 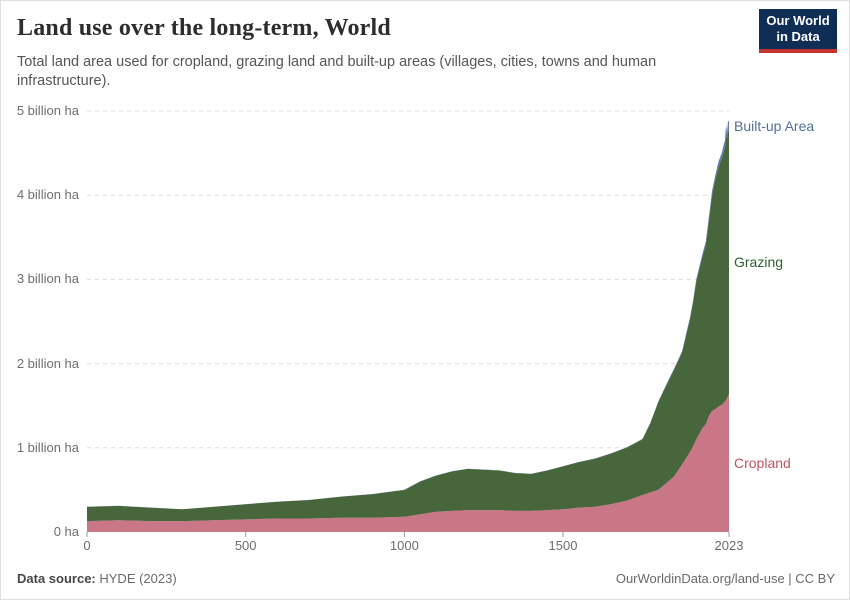 I want to click on footer-link: OurWorldinData.org/land-use | CC BY, so click(x=725, y=578).